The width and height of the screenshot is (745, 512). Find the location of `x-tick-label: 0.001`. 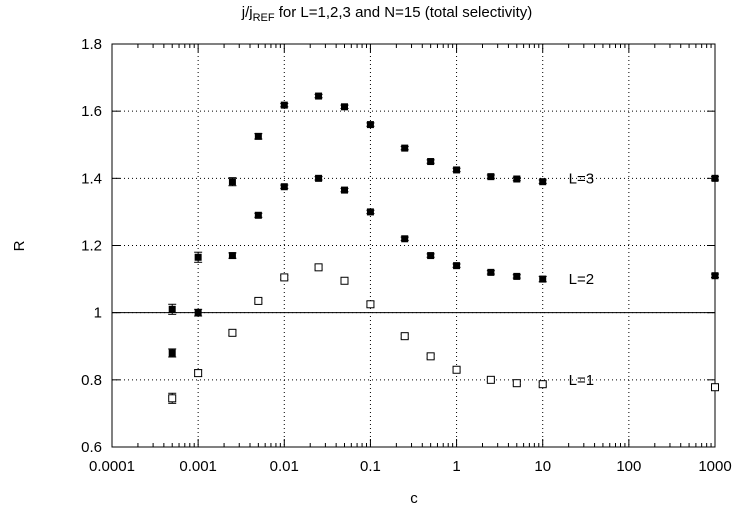

x-tick-label: 0.001 is located at coordinates (198, 466).